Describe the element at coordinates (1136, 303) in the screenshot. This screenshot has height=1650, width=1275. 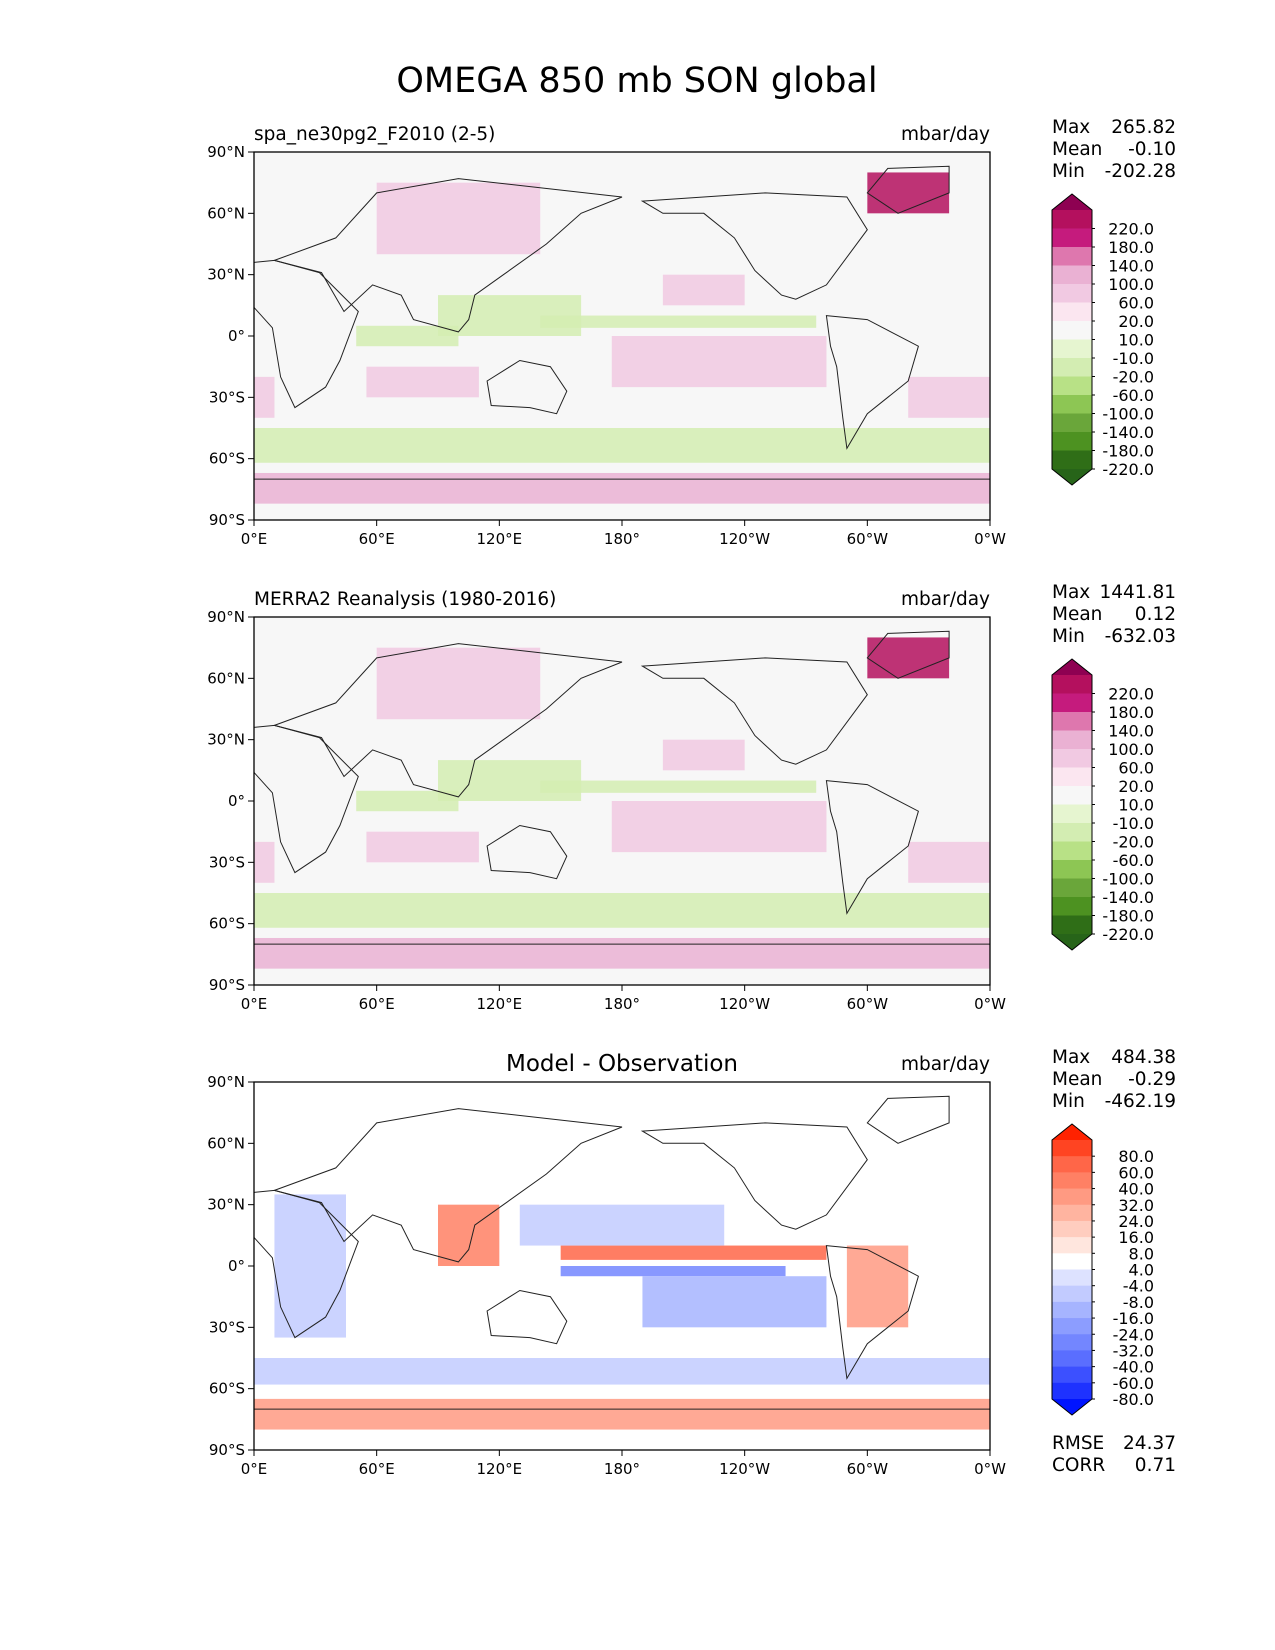
I see `colorbar-tick-label: 60.0` at that location.